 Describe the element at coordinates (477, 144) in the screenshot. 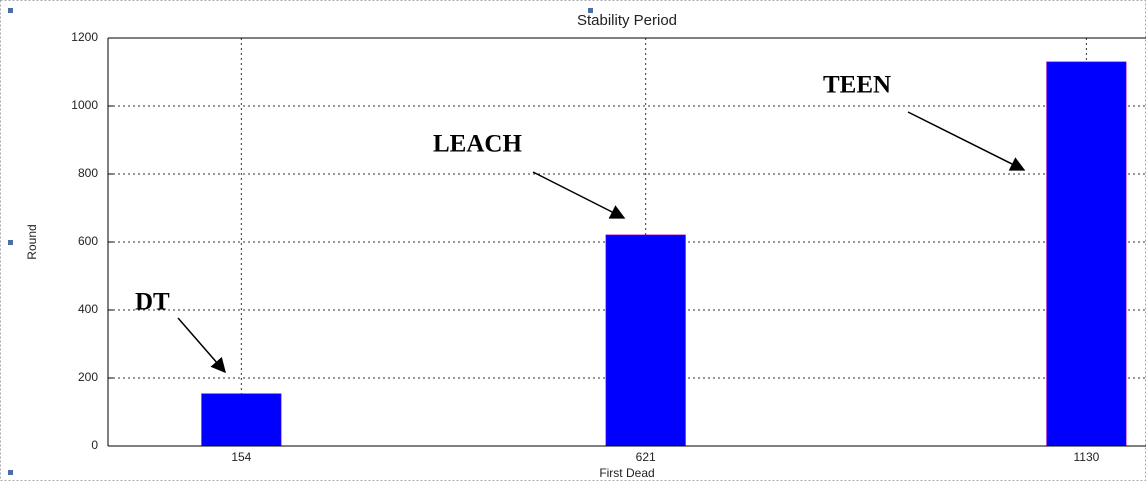

I see `annotation: LEACH` at that location.